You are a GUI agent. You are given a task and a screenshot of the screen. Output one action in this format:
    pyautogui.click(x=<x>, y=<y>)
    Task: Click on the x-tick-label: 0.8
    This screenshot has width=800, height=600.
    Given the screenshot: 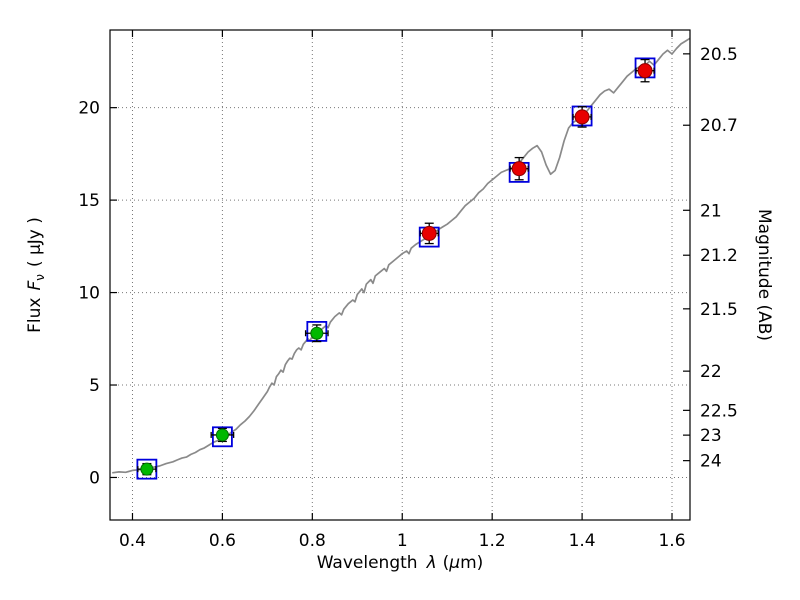 What is the action you would take?
    pyautogui.click(x=312, y=541)
    